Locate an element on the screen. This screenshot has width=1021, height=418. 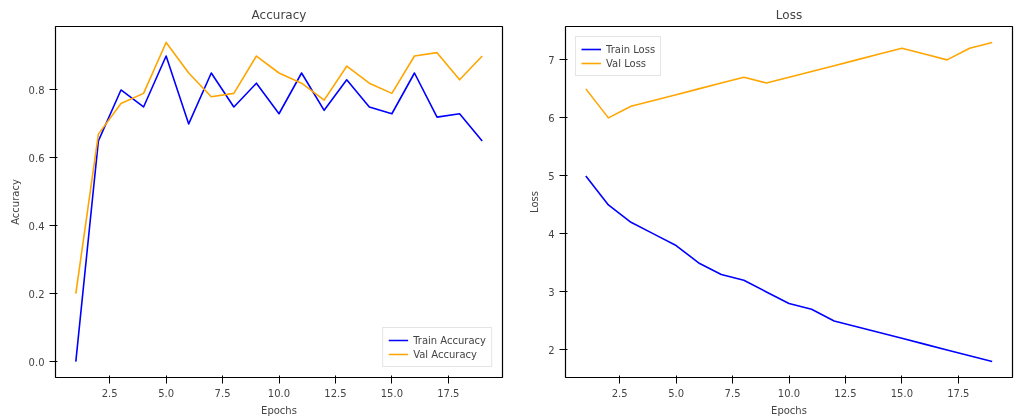
y-axis-title: Accuracy is located at coordinates (15, 202).